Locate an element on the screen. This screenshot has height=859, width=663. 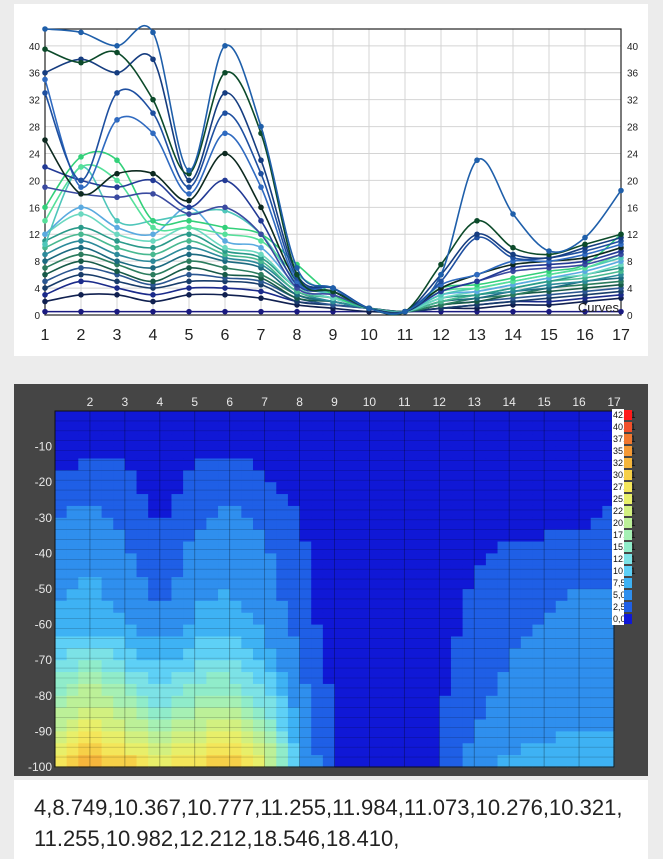
y-tick-label-right: 4 is located at coordinates (630, 289).